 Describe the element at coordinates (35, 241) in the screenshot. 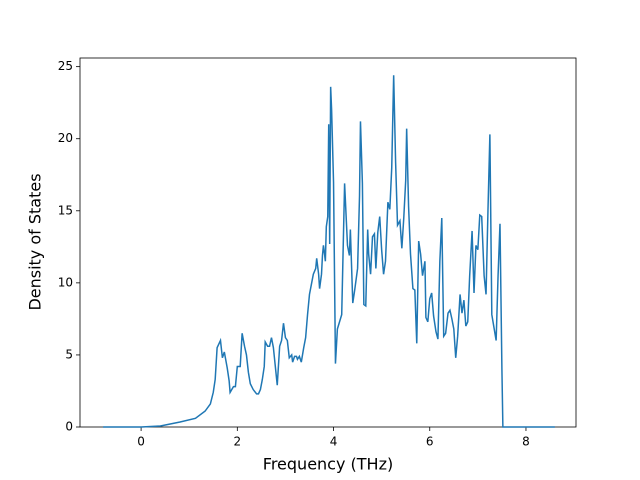

I see `y-axis-label: Density of States` at that location.